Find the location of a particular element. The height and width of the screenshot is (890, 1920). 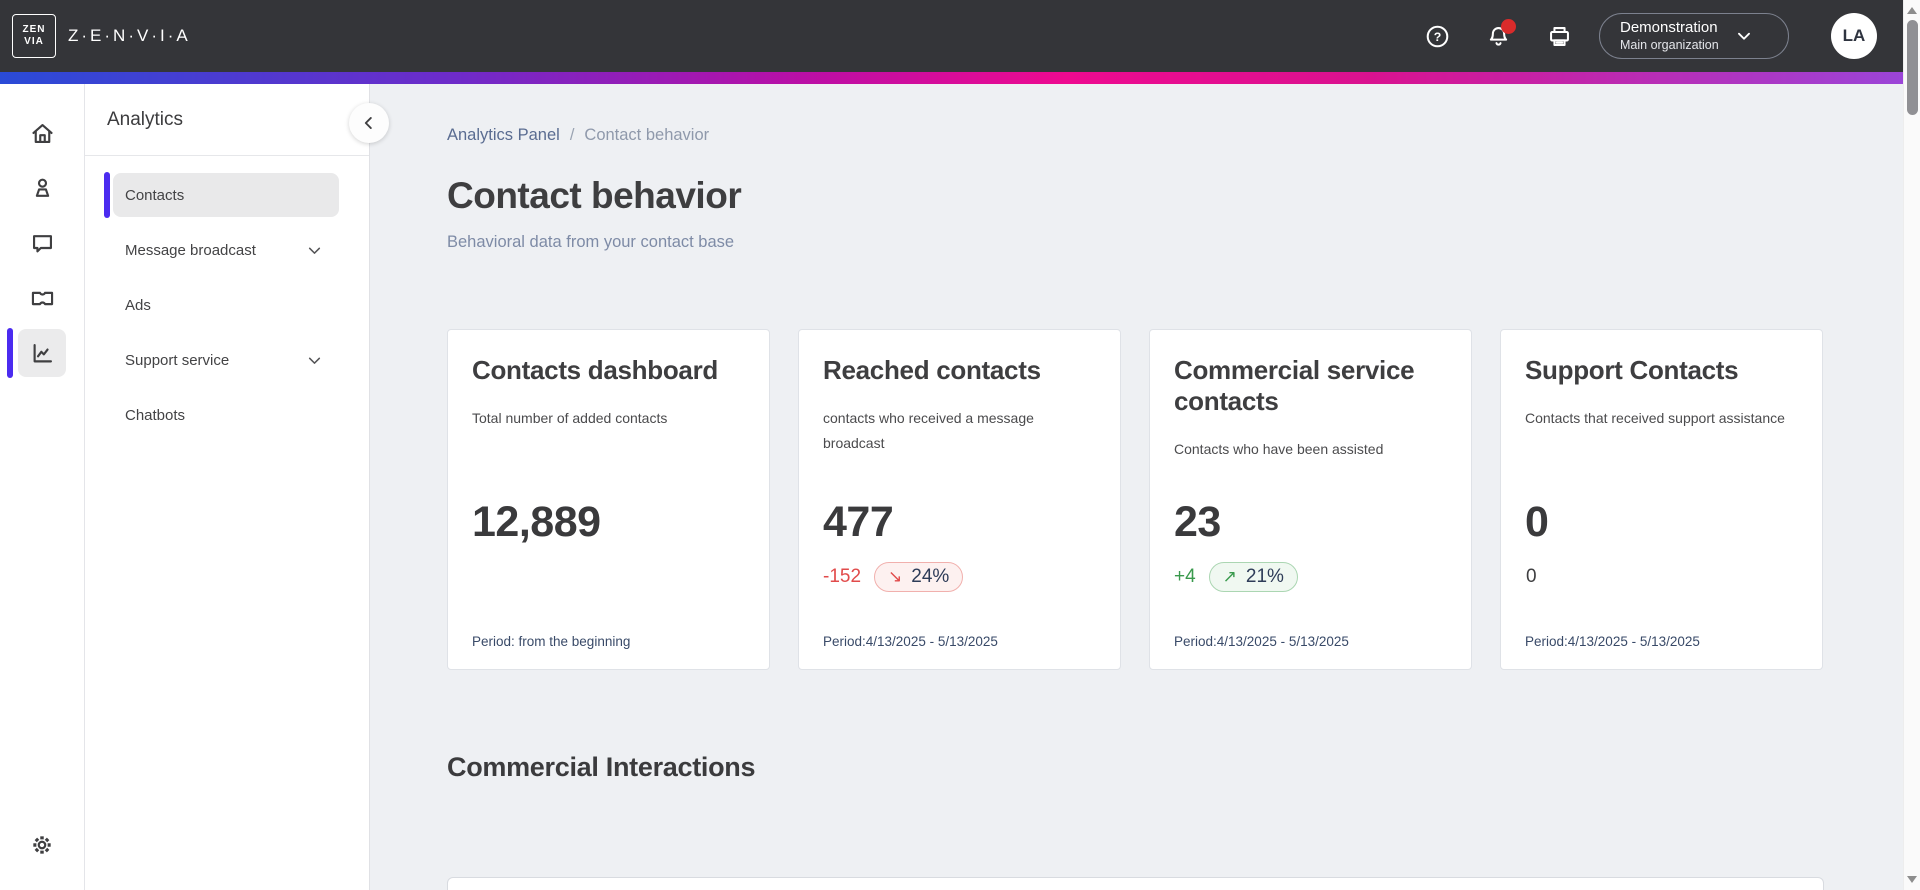

print-button is located at coordinates (1559, 36).